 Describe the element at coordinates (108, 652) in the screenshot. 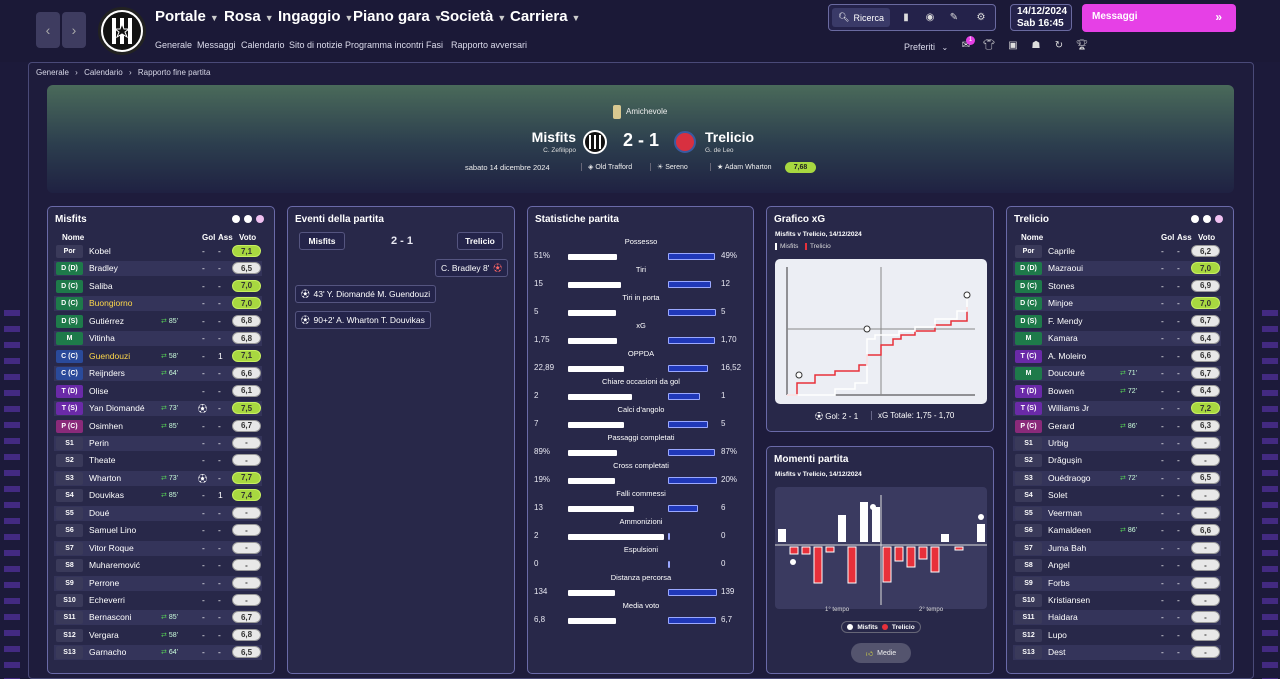

I see `player-name: Garnacho` at that location.